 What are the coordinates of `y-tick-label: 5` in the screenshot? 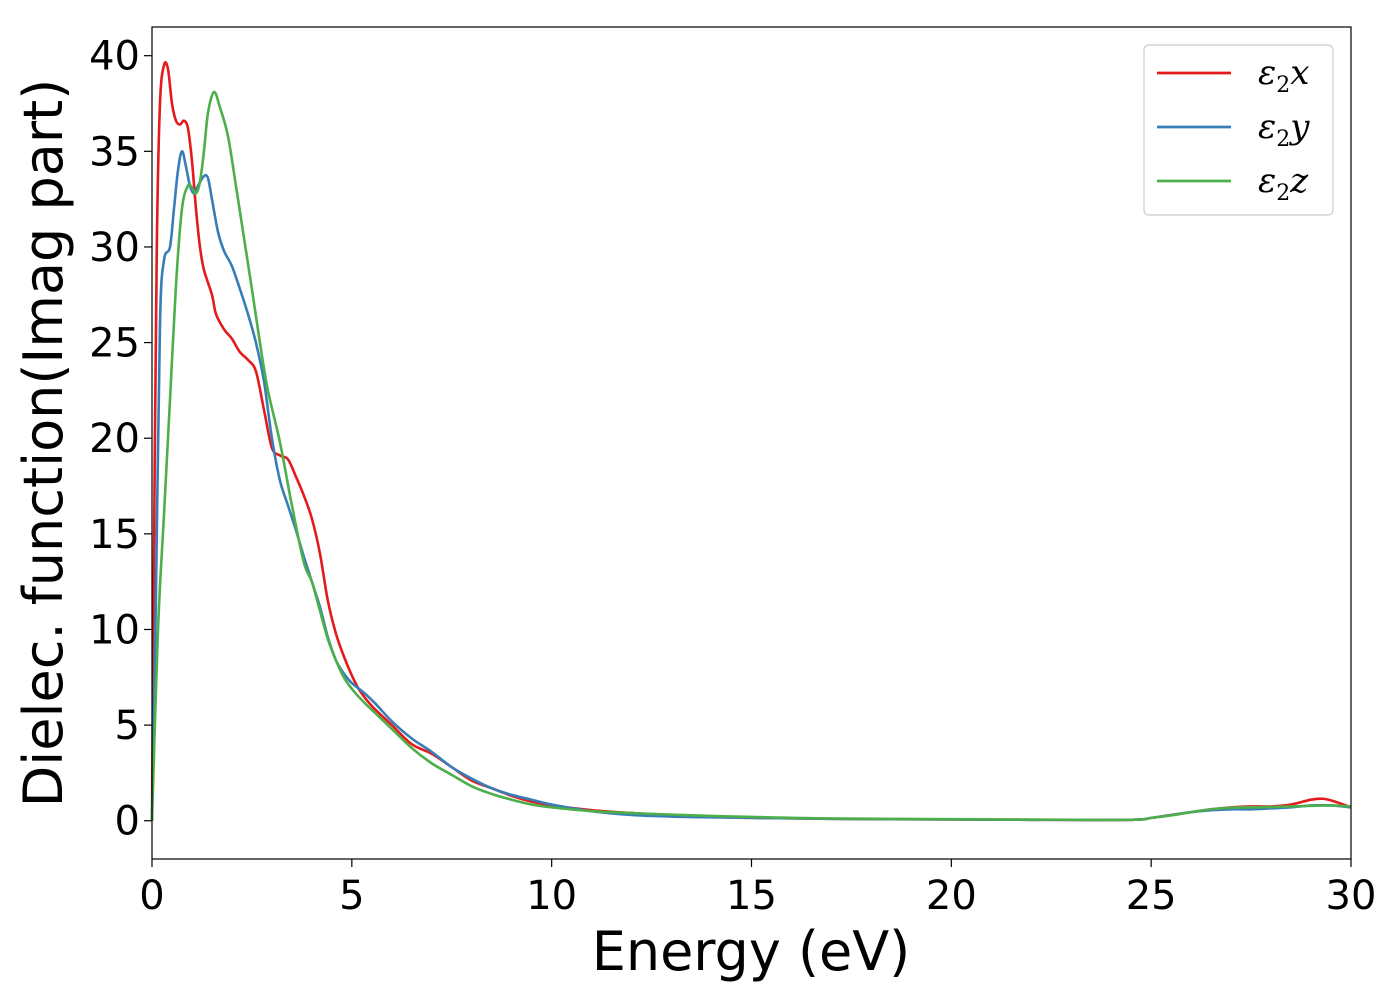 It's located at (127, 726).